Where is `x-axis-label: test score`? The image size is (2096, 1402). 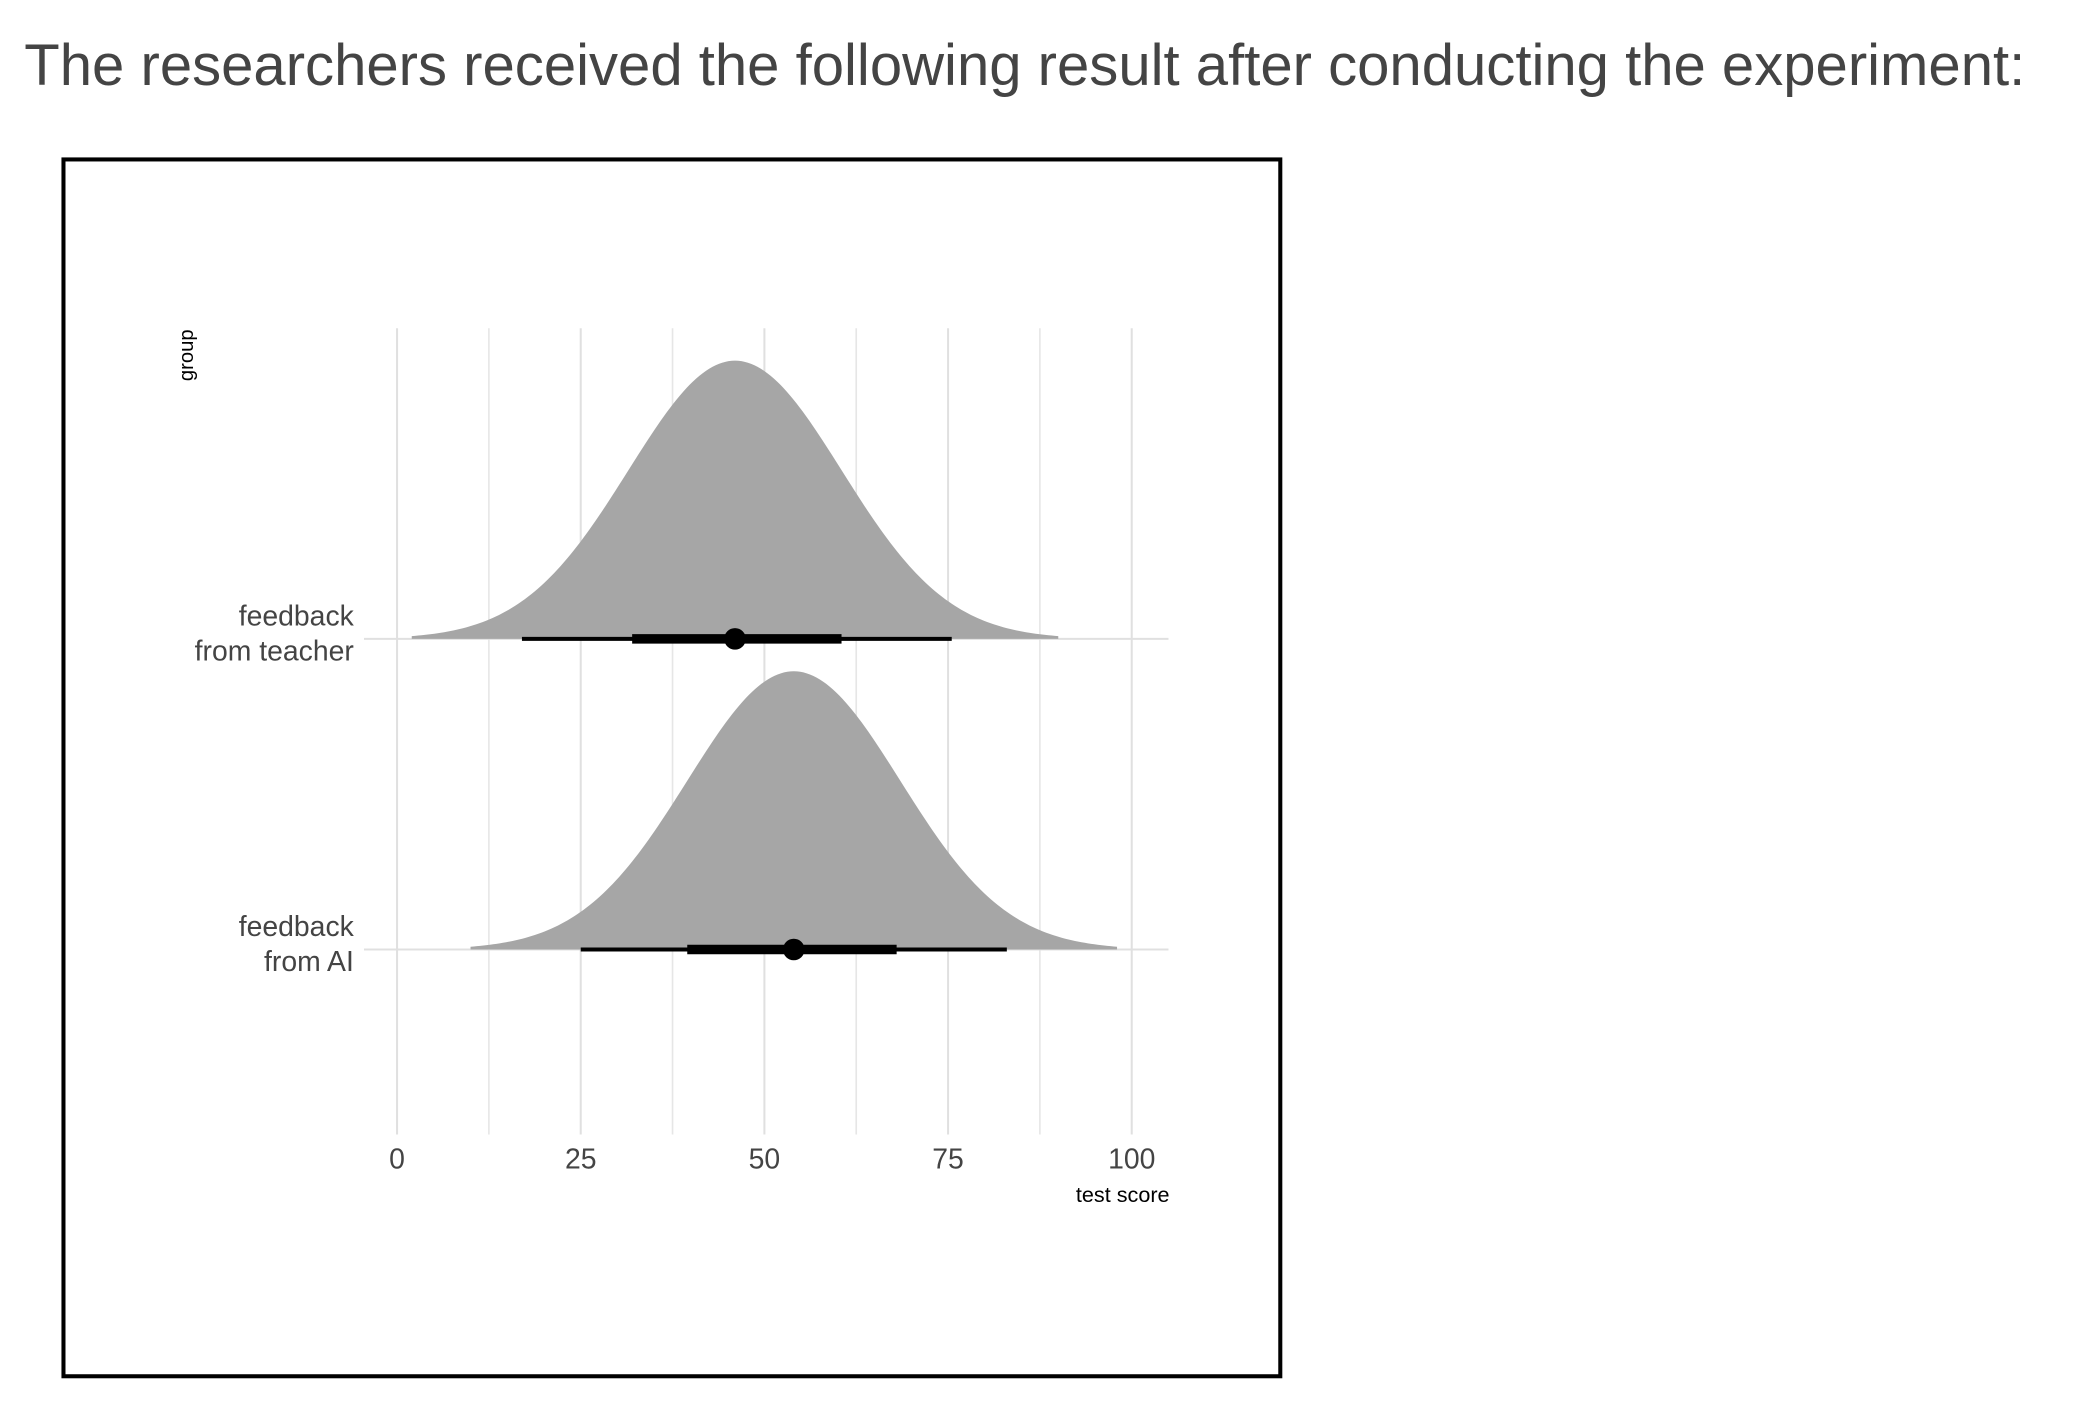
x-axis-label: test score is located at coordinates (1123, 1194).